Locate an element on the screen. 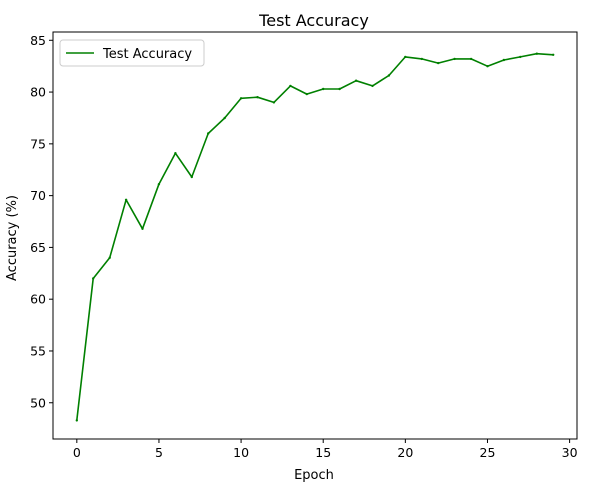  x-tick-label: 0 is located at coordinates (77, 452).